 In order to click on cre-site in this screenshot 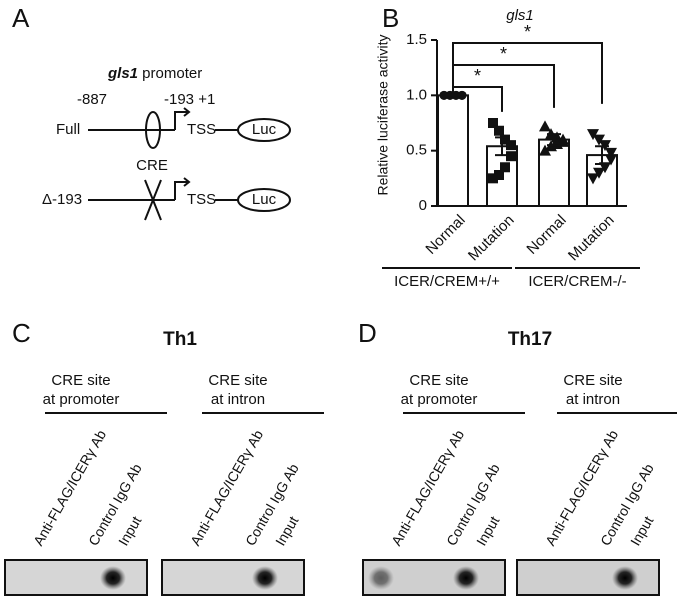, I will do `click(153, 130)`.